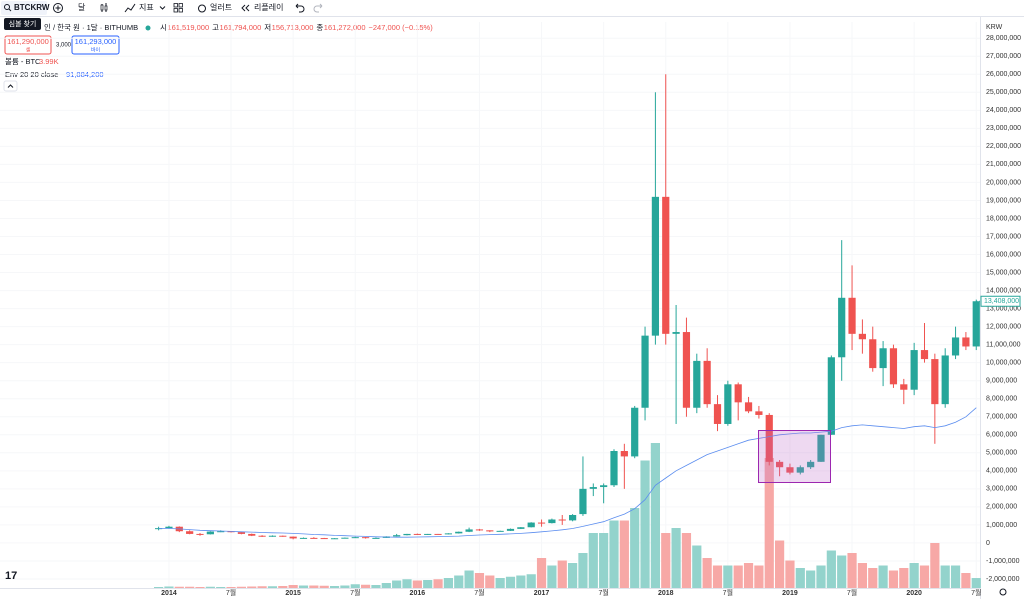  Describe the element at coordinates (10, 86) in the screenshot. I see `collapse-legend` at that location.